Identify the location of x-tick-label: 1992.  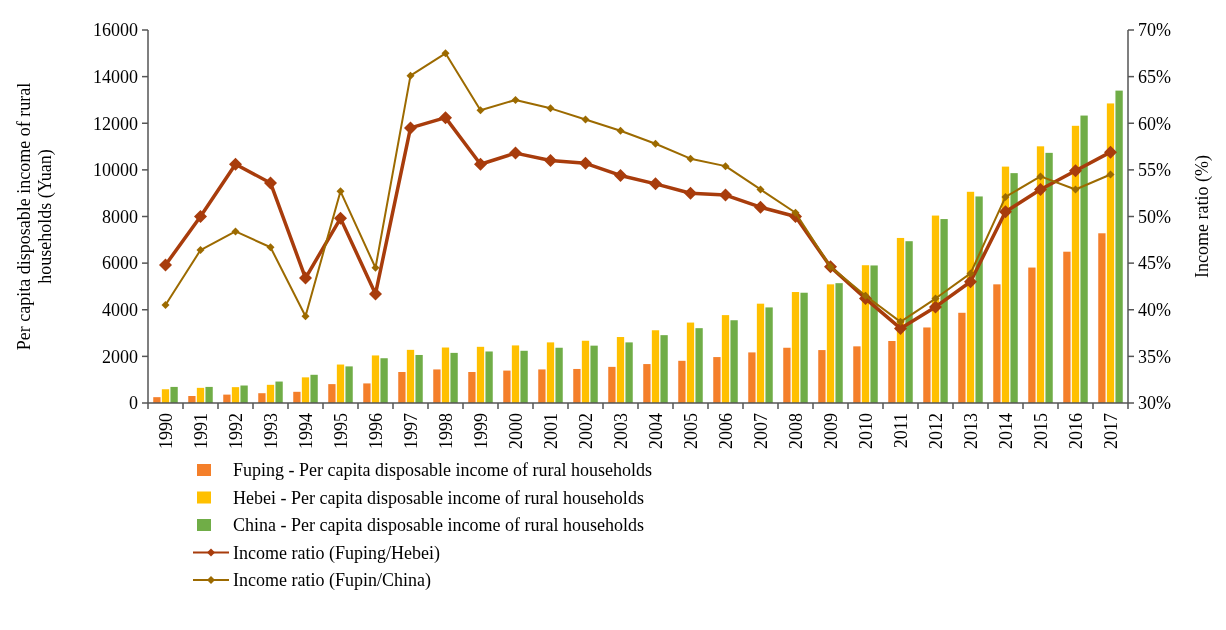
(235, 431).